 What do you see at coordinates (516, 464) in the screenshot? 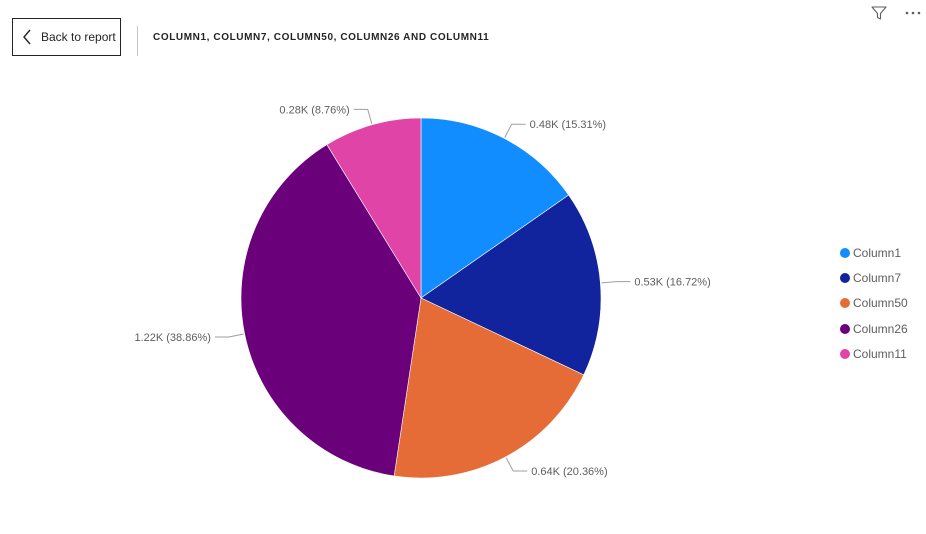
I see `leader-line-column50` at bounding box center [516, 464].